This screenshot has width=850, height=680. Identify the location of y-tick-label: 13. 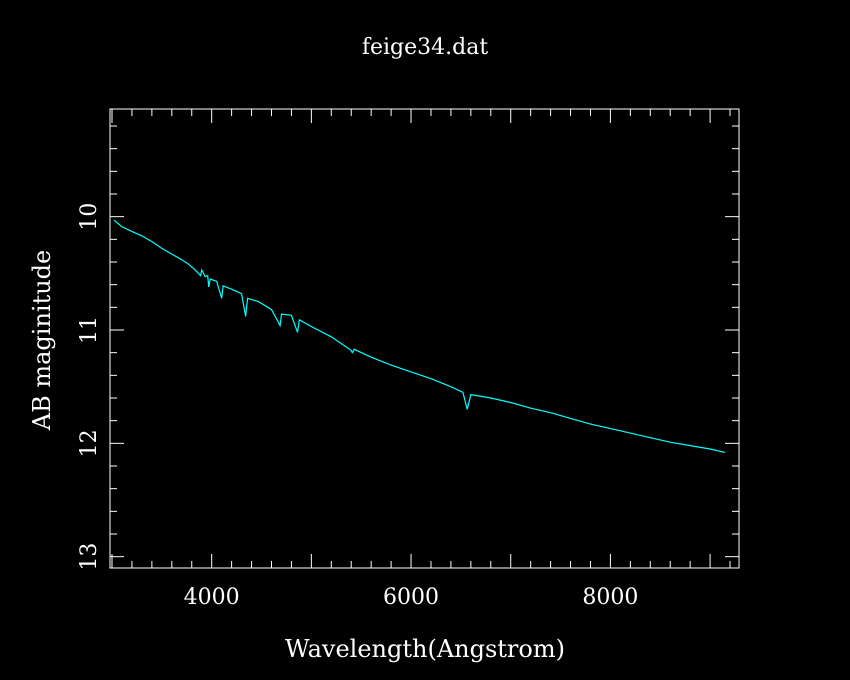
(89, 557).